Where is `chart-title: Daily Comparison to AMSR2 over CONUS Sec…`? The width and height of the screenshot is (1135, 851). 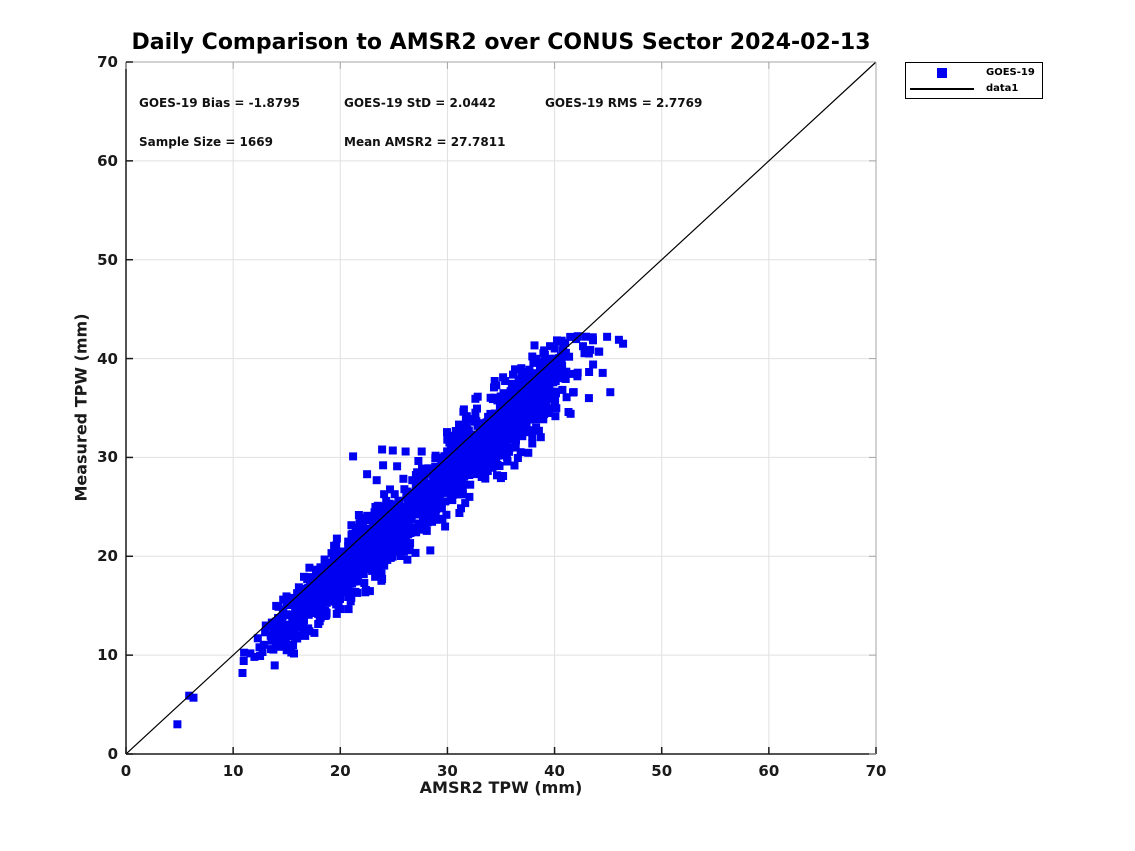 chart-title: Daily Comparison to AMSR2 over CONUS Sec… is located at coordinates (501, 42).